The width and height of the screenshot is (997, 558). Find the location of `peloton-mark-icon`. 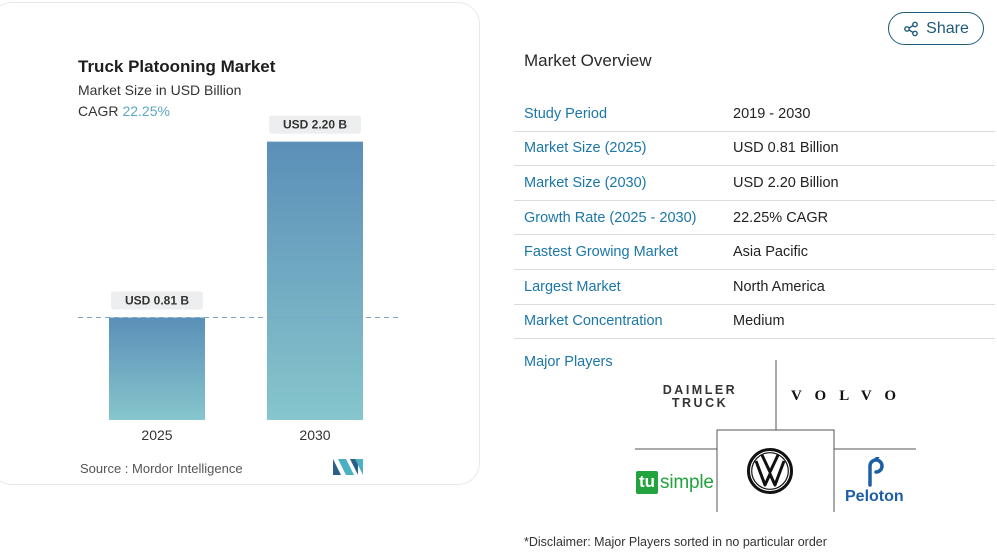

peloton-mark-icon is located at coordinates (876, 472).